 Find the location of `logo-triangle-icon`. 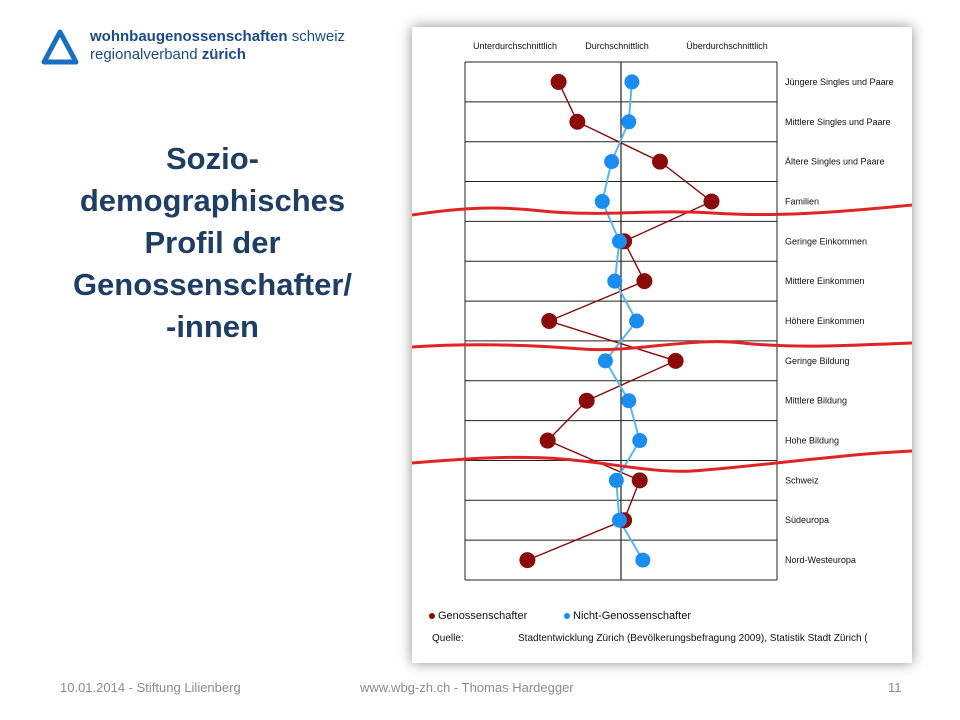

logo-triangle-icon is located at coordinates (60, 47).